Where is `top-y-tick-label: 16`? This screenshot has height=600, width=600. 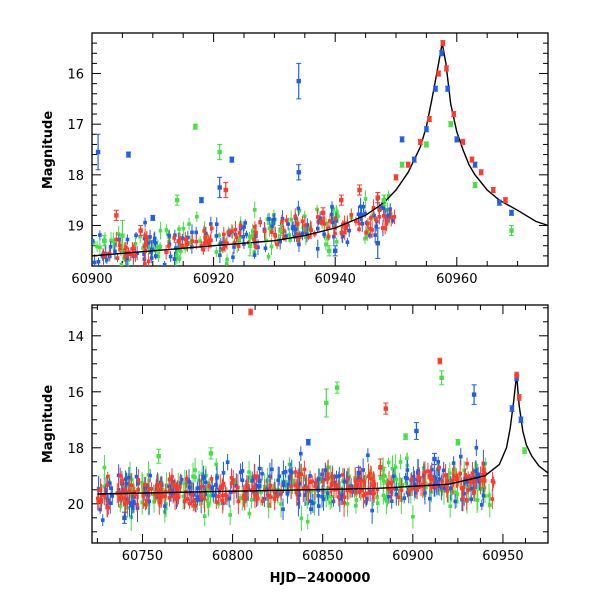
top-y-tick-label: 16 is located at coordinates (75, 75).